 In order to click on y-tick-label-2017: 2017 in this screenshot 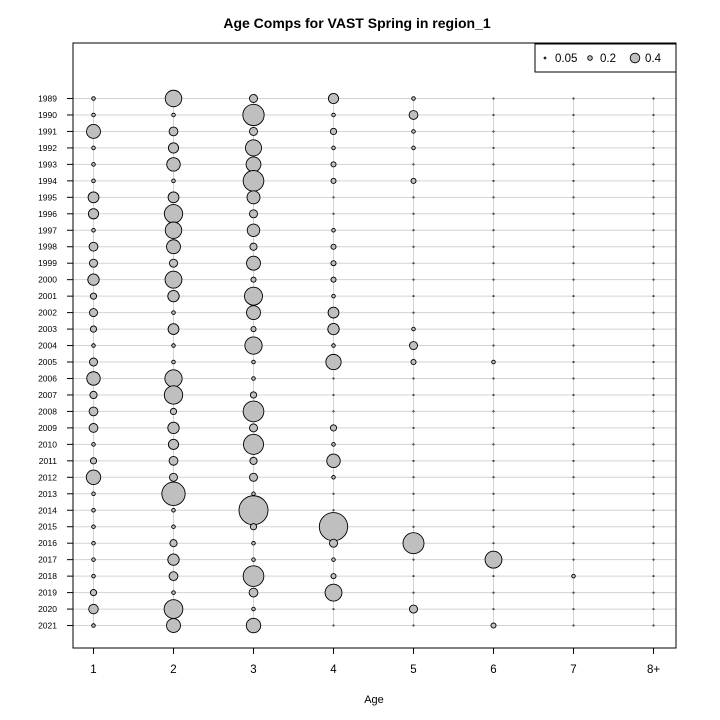, I will do `click(47, 560)`.